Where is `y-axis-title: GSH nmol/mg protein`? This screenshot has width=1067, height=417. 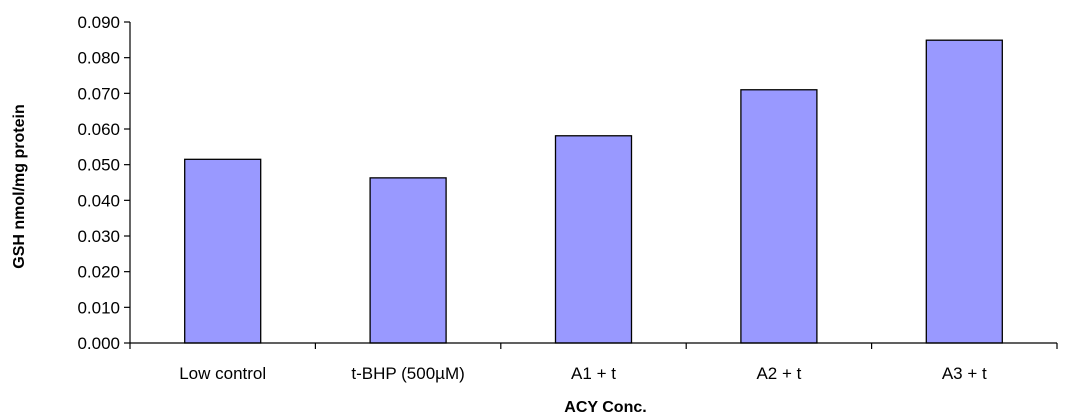 y-axis-title: GSH nmol/mg protein is located at coordinates (19, 186).